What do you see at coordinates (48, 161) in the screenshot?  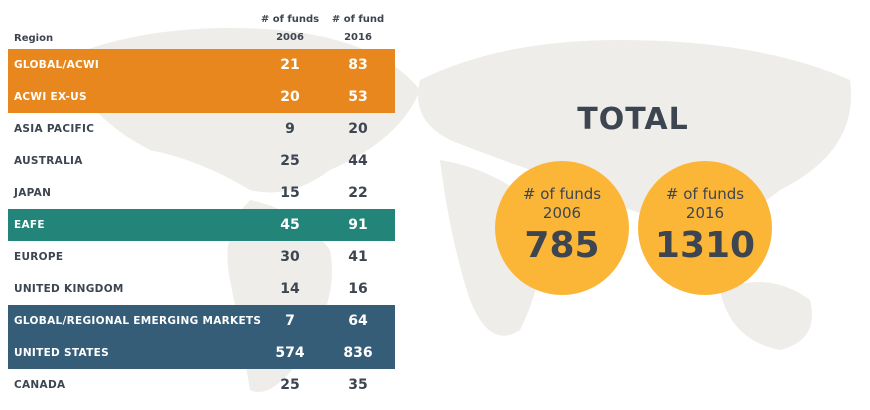 I see `region-name: AUSTRALIA` at bounding box center [48, 161].